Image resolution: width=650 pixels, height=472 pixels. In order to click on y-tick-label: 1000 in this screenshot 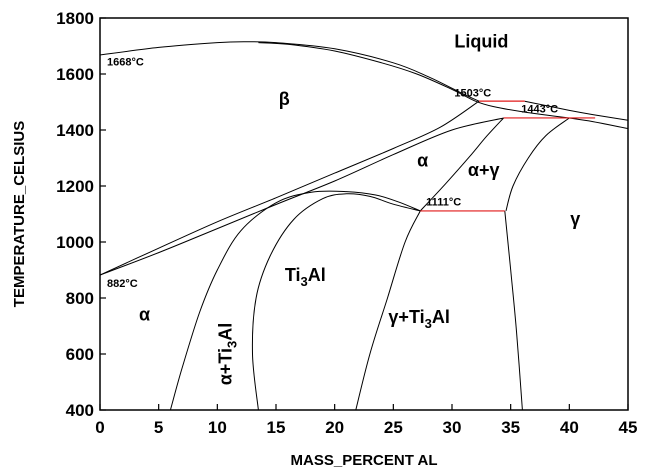, I will do `click(75, 242)`.